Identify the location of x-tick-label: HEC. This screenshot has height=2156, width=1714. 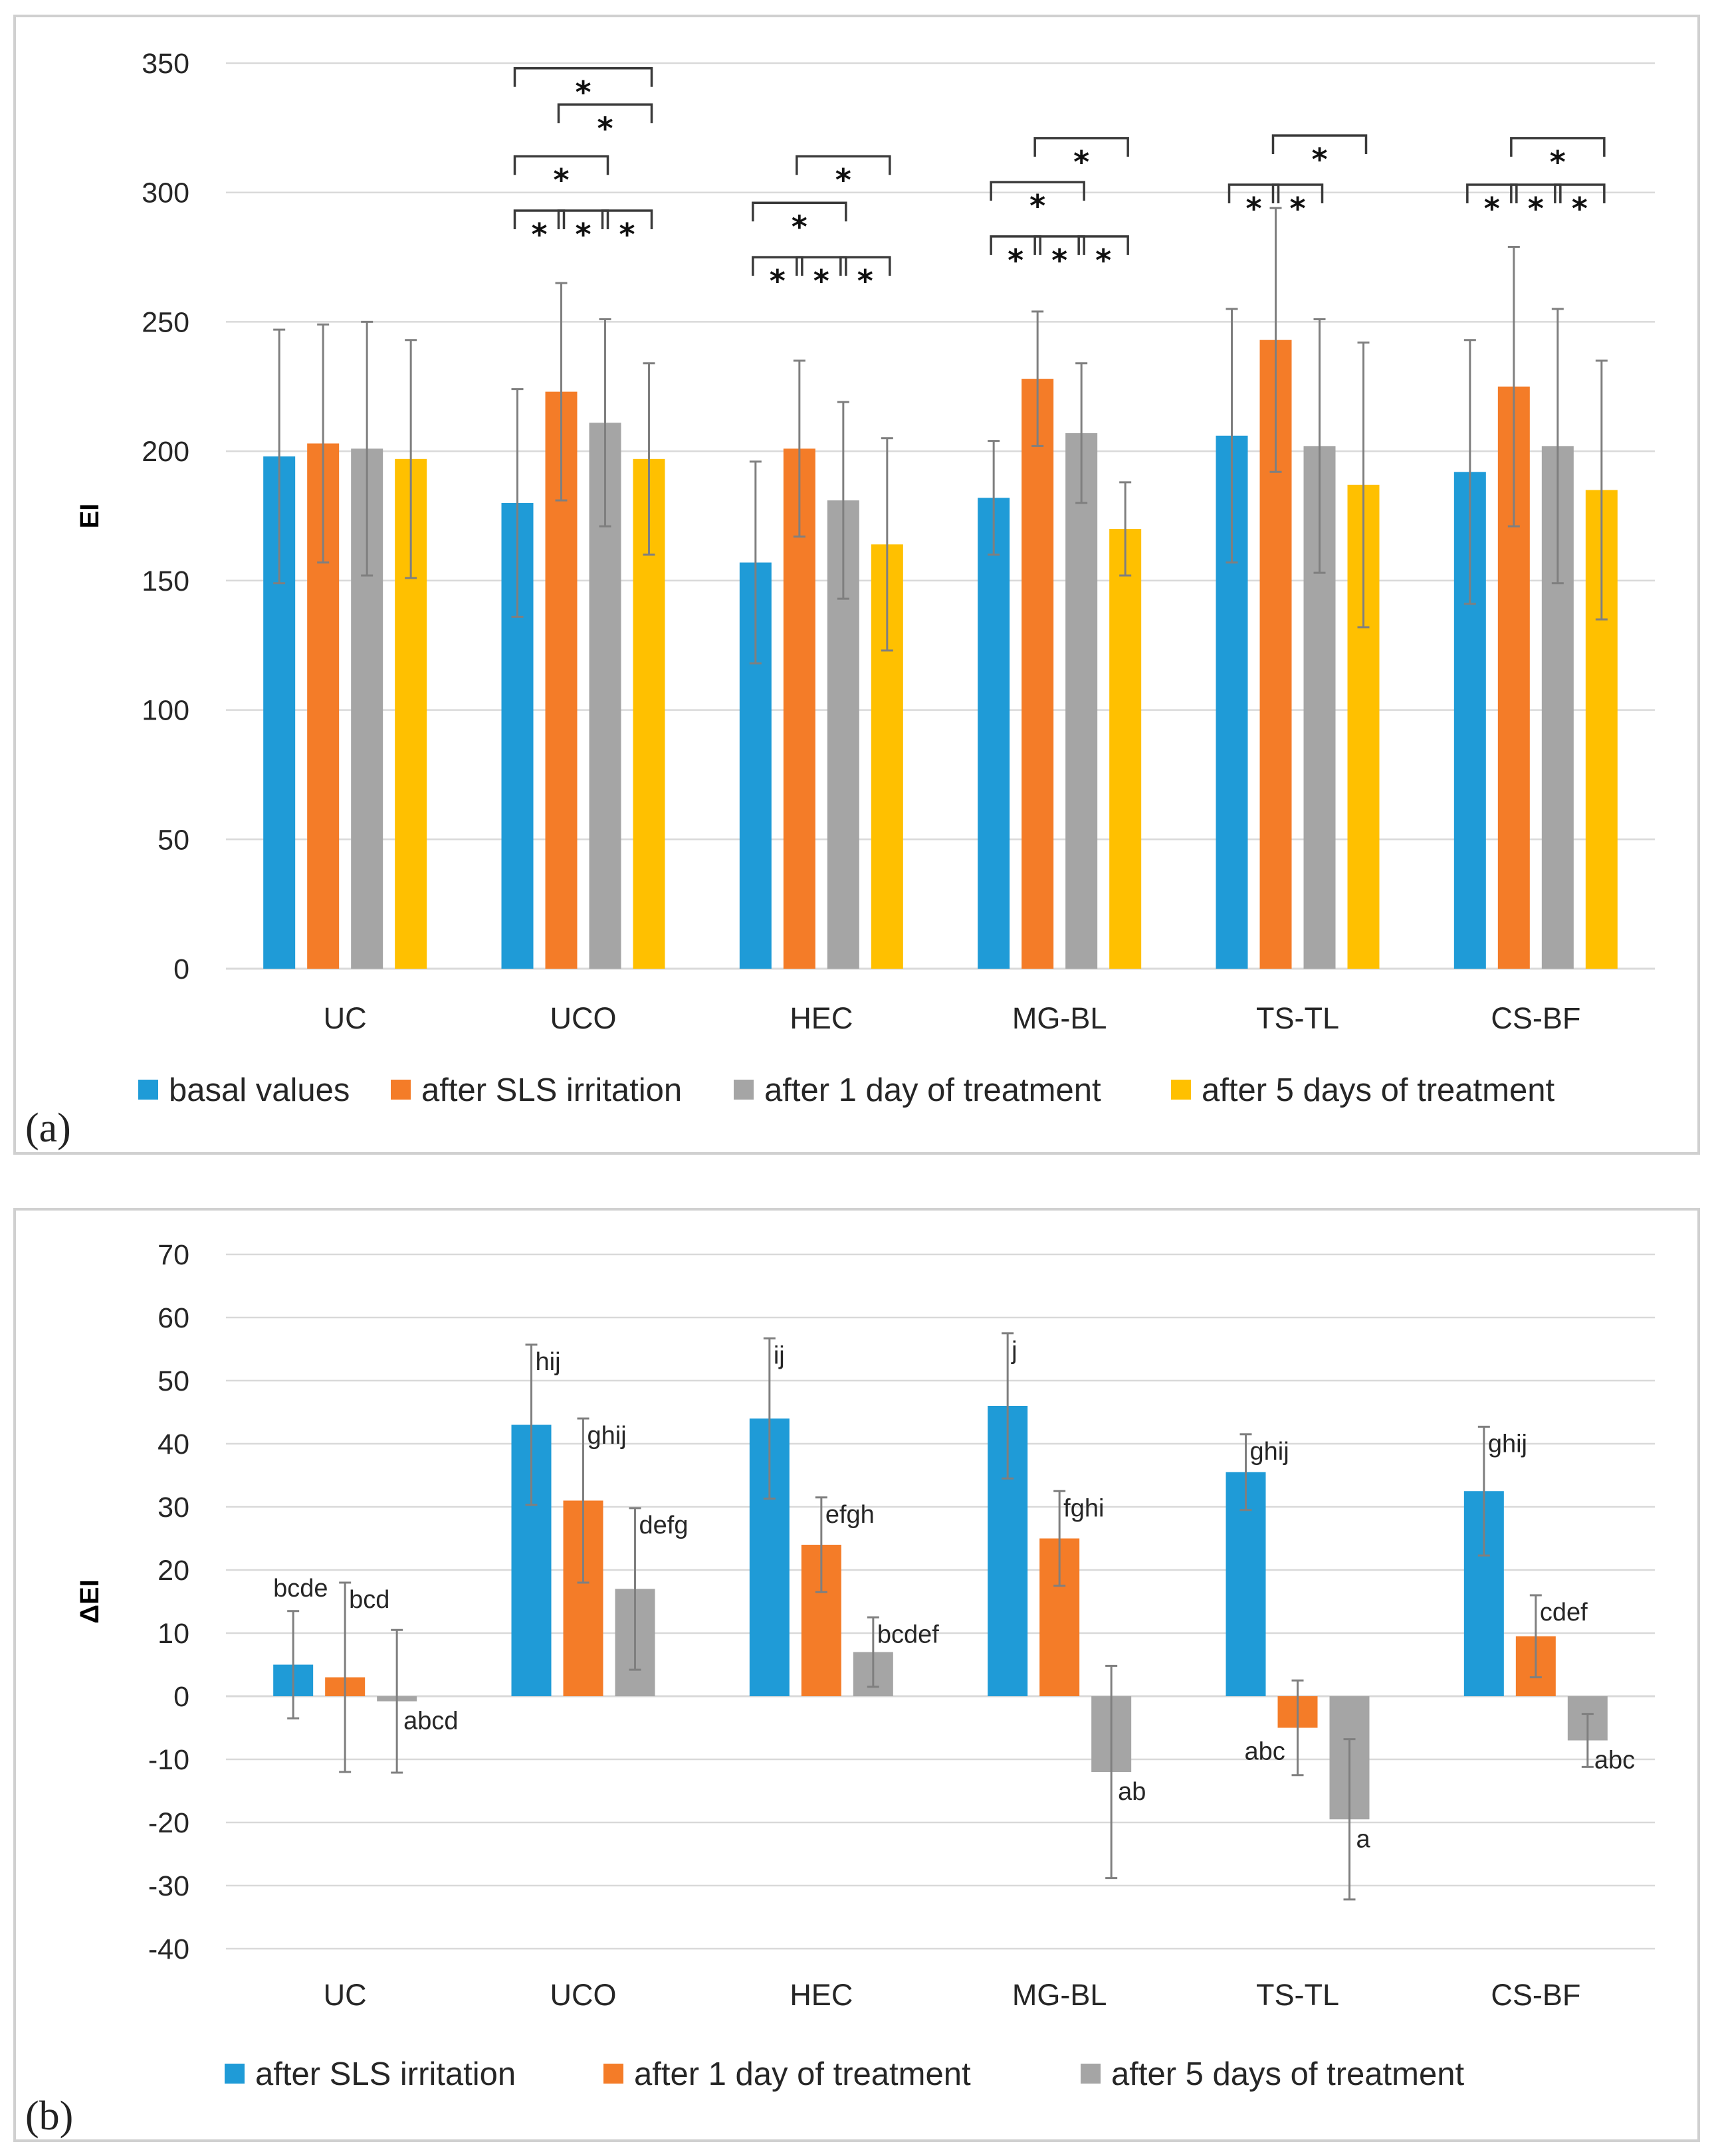
(821, 1995).